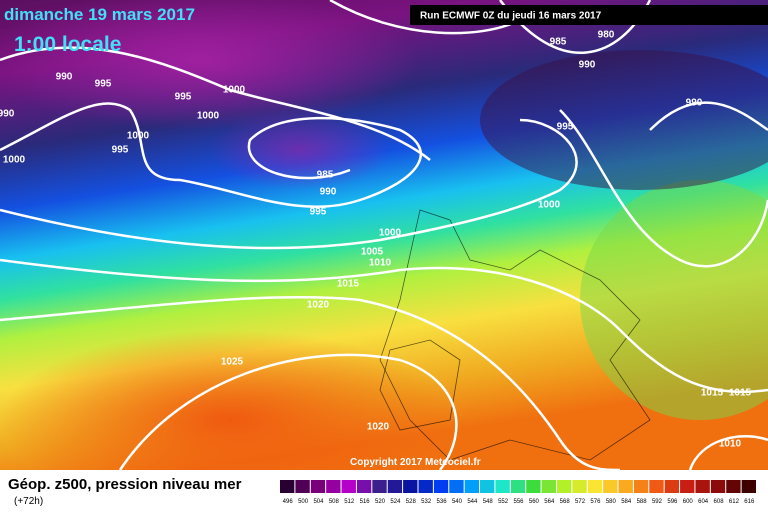 This screenshot has width=768, height=512. What do you see at coordinates (611, 502) in the screenshot?
I see `scale-label: 580` at bounding box center [611, 502].